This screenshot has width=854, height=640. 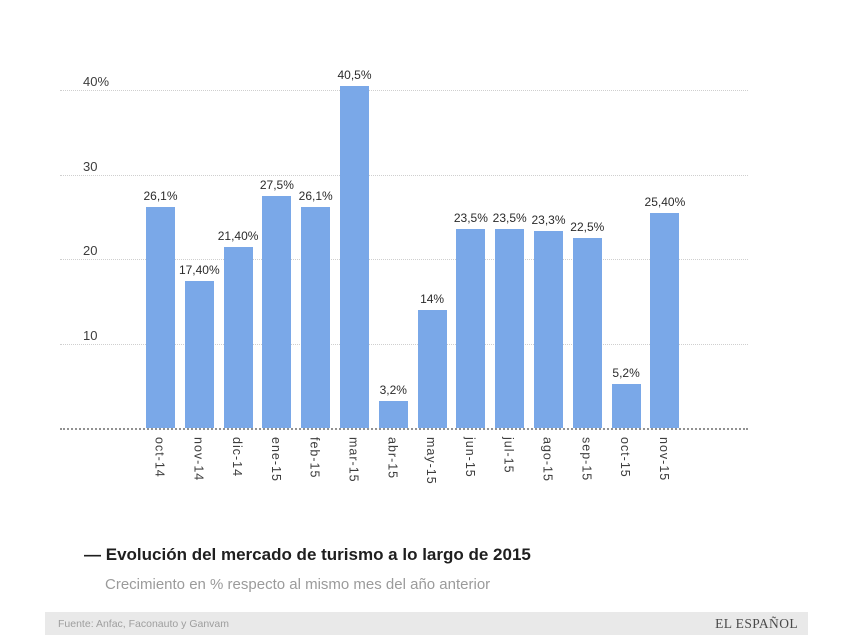 I want to click on x-axis-baseline, so click(x=404, y=429).